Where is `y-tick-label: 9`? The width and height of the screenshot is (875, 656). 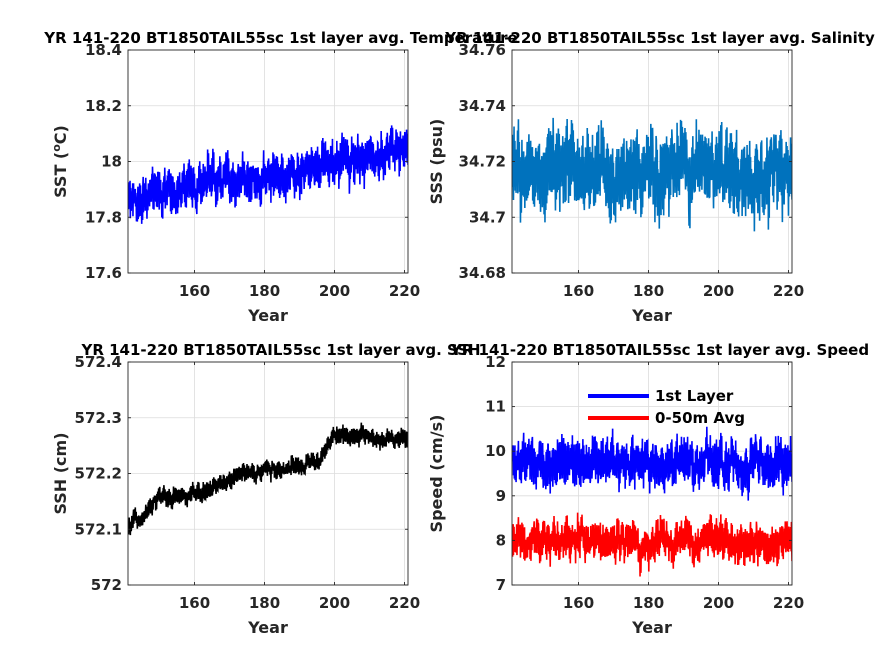
y-tick-label: 9 is located at coordinates (501, 496).